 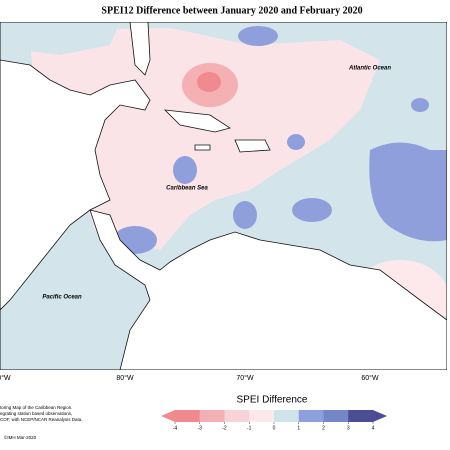 What do you see at coordinates (249, 428) in the screenshot?
I see `legend-tick-label: -1` at bounding box center [249, 428].